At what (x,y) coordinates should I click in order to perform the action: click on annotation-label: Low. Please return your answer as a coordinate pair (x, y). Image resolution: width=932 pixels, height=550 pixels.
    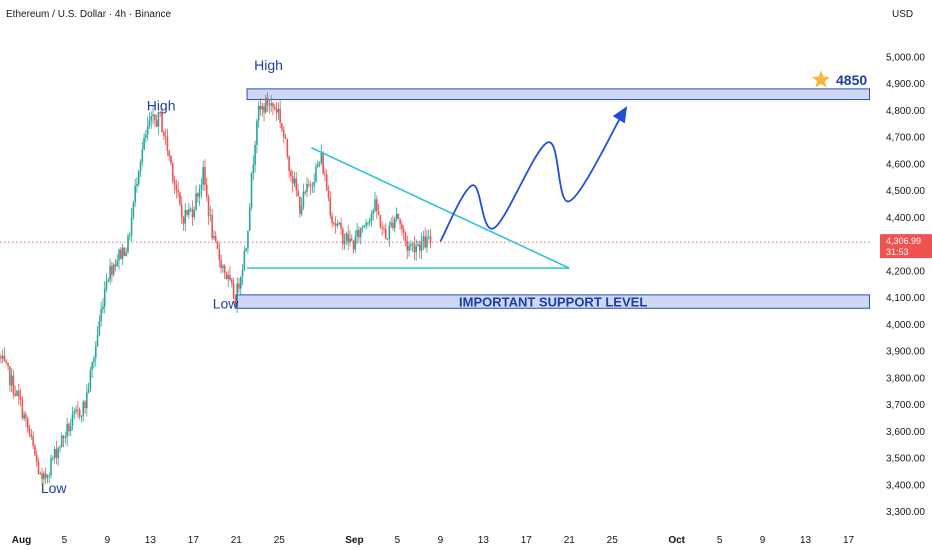
    Looking at the image, I should click on (226, 303).